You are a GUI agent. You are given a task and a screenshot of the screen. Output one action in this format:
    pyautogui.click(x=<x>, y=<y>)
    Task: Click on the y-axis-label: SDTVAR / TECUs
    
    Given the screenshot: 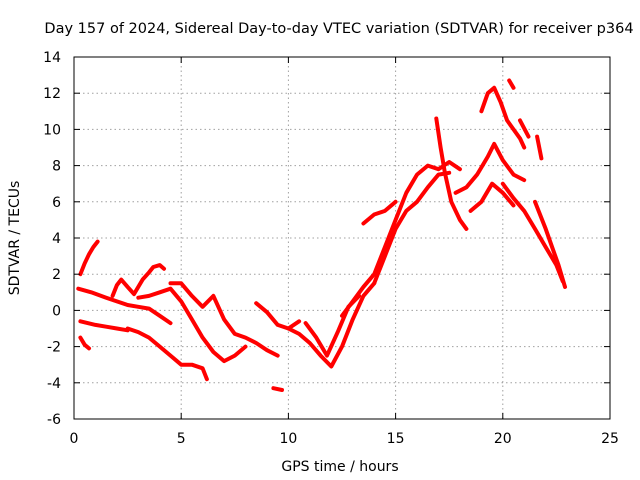 What is the action you would take?
    pyautogui.click(x=15, y=238)
    